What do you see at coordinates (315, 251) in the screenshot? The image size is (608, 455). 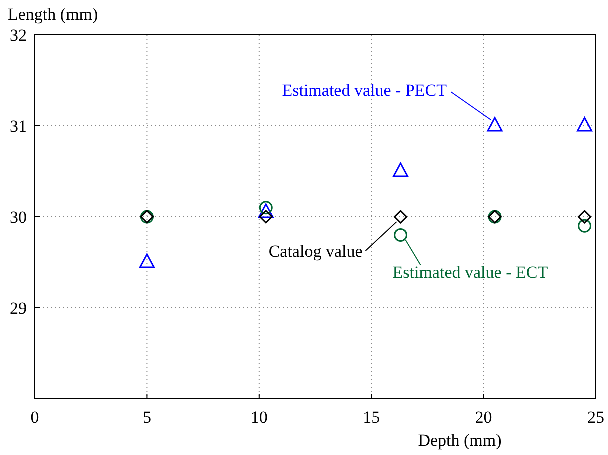 I see `series-label: Catalog value` at bounding box center [315, 251].